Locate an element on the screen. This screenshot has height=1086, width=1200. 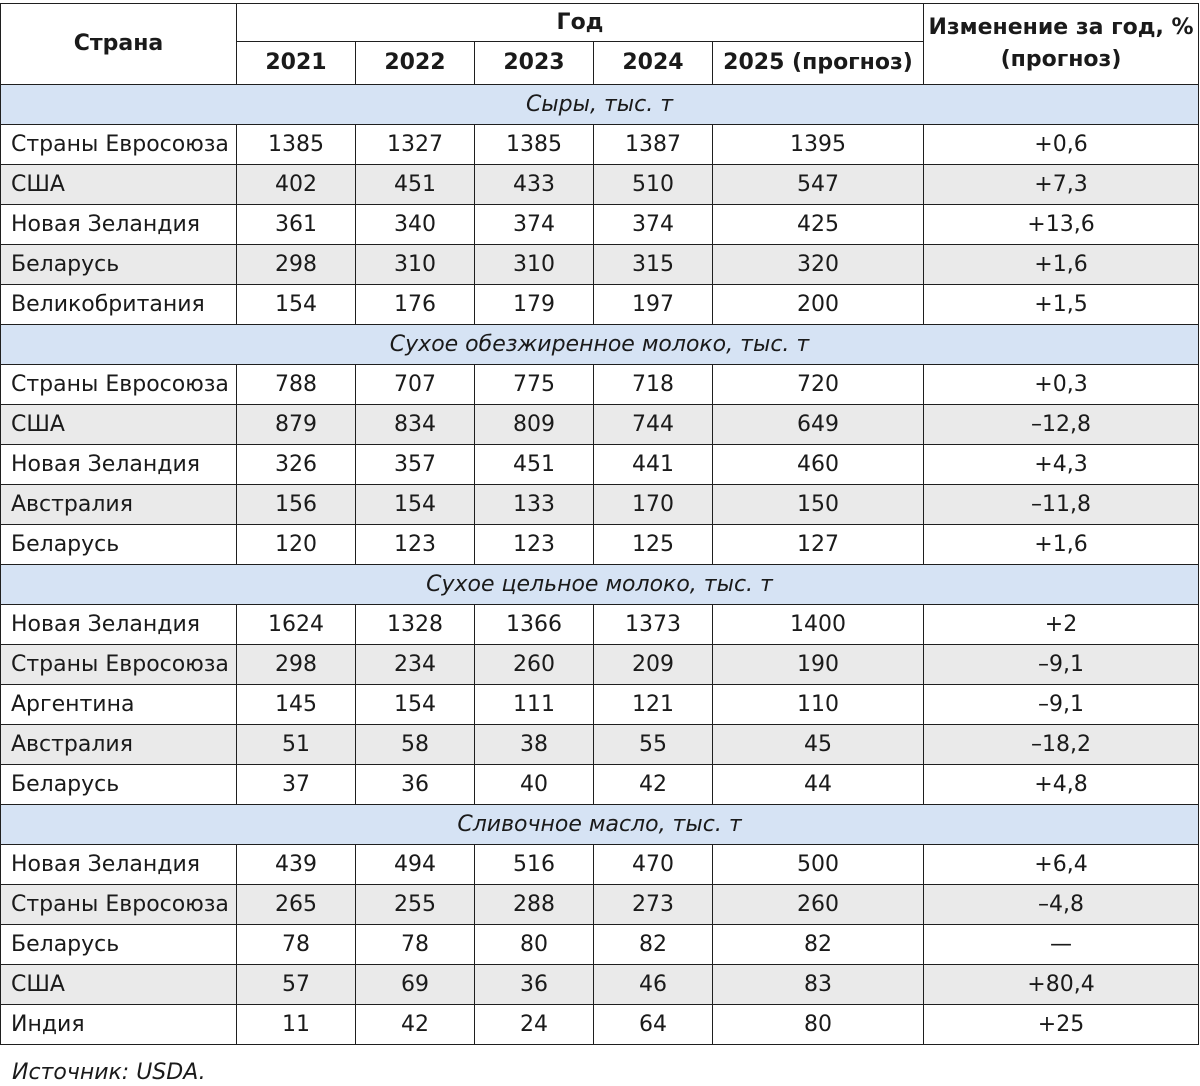
country-cell: Аргентина is located at coordinates (118, 704).